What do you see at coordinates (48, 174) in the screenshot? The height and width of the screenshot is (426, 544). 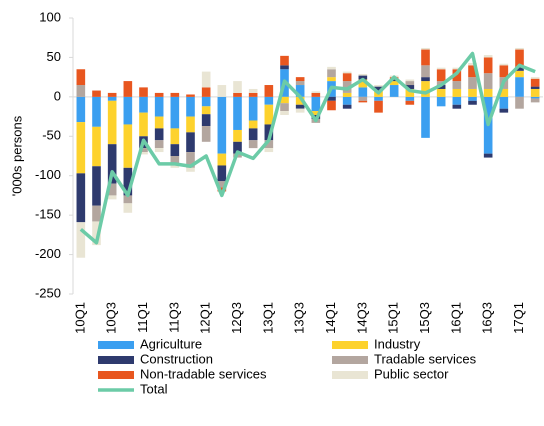 I see `y-tick-label: -100` at bounding box center [48, 174].